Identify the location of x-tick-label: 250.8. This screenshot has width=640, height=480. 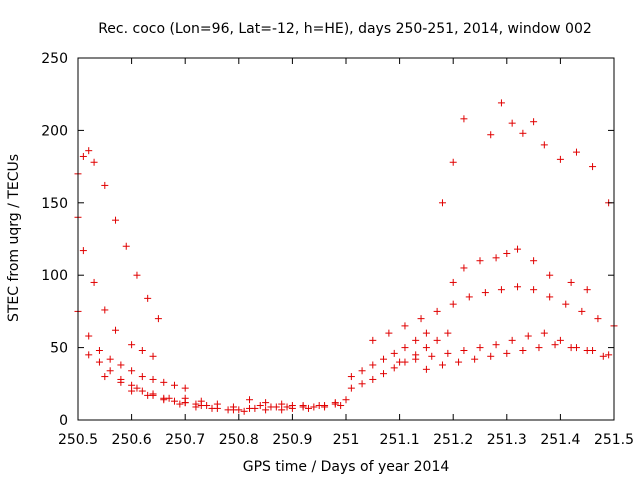
(239, 440).